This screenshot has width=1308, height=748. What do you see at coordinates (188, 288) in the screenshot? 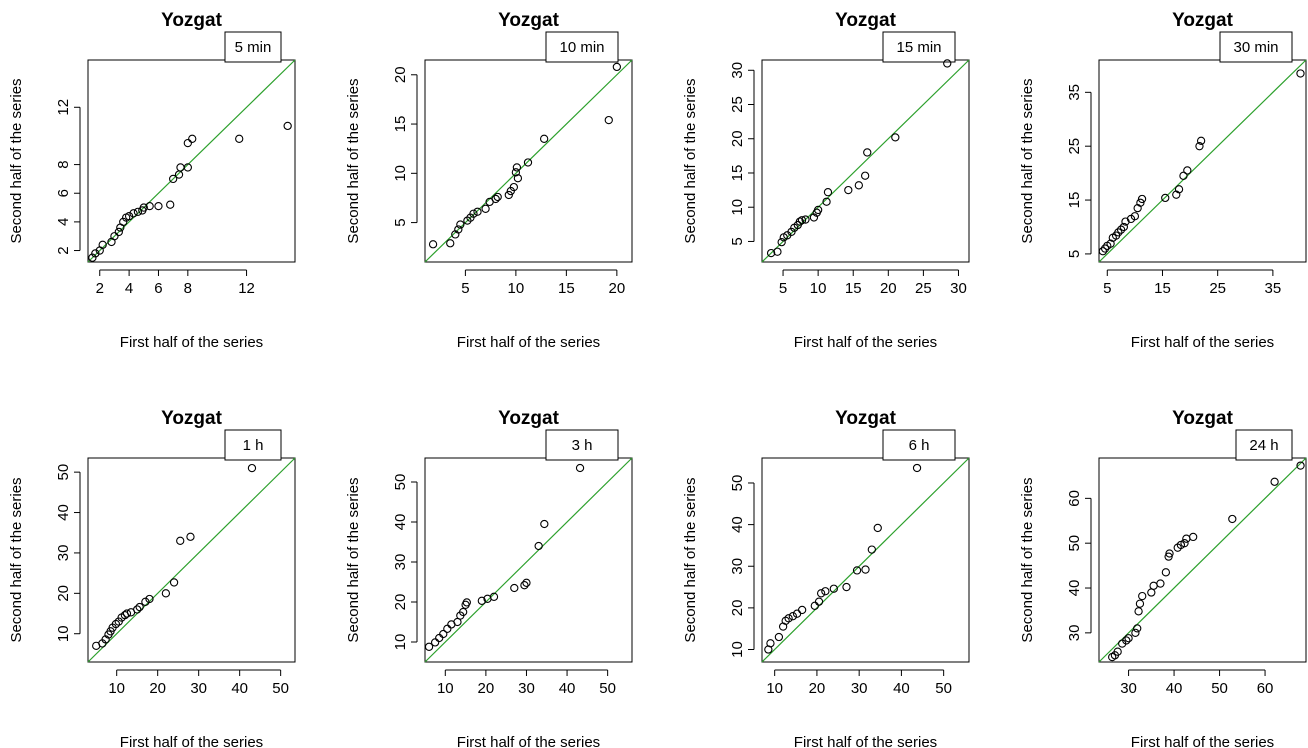
I see `x-tick-label: 8` at bounding box center [188, 288].